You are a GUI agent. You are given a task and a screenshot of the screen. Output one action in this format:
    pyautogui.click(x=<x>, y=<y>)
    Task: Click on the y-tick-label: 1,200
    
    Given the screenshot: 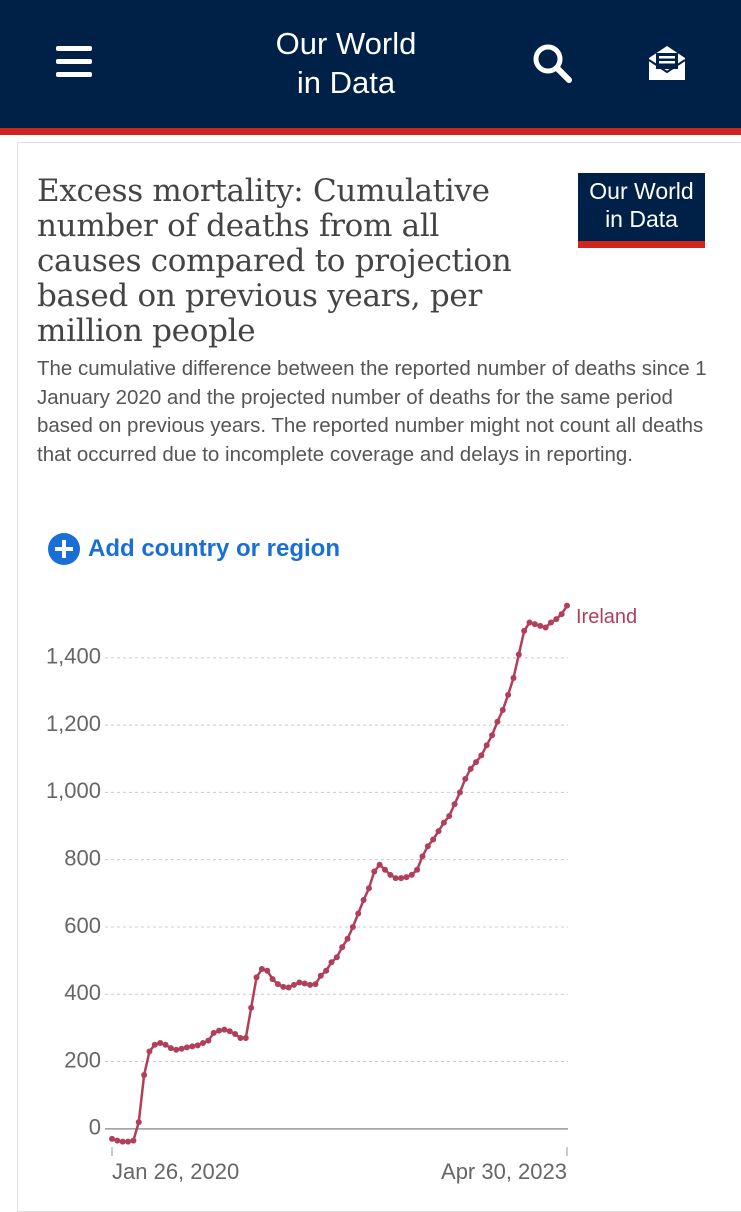 What is the action you would take?
    pyautogui.click(x=73, y=723)
    